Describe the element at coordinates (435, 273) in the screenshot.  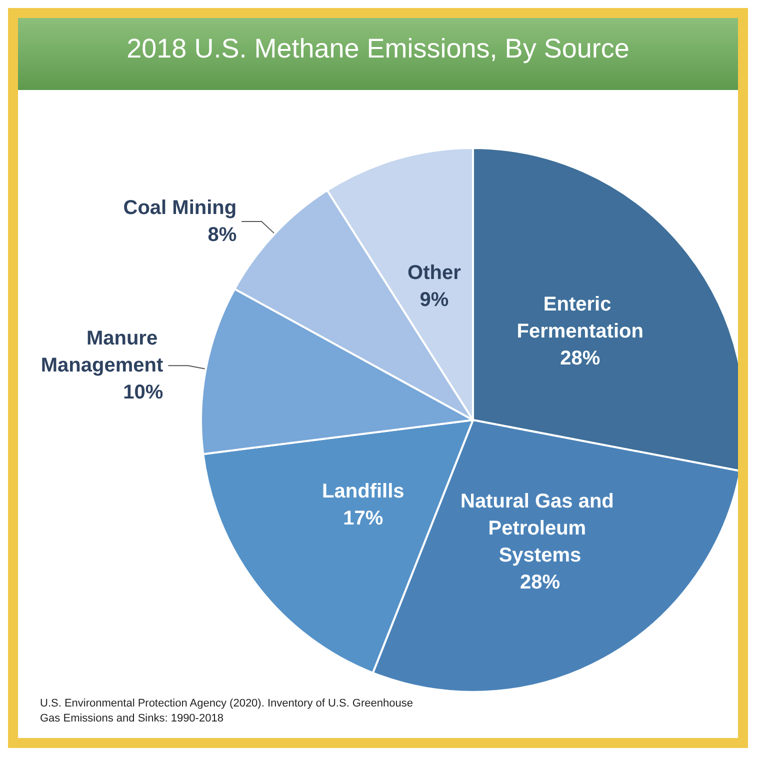
I see `slice-label: Other` at that location.